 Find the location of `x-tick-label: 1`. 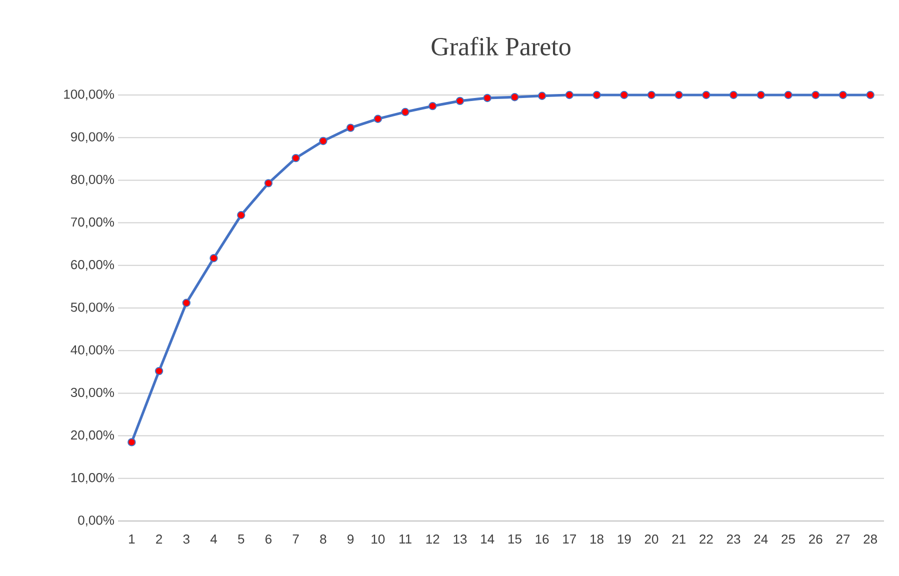

x-tick-label: 1 is located at coordinates (132, 539).